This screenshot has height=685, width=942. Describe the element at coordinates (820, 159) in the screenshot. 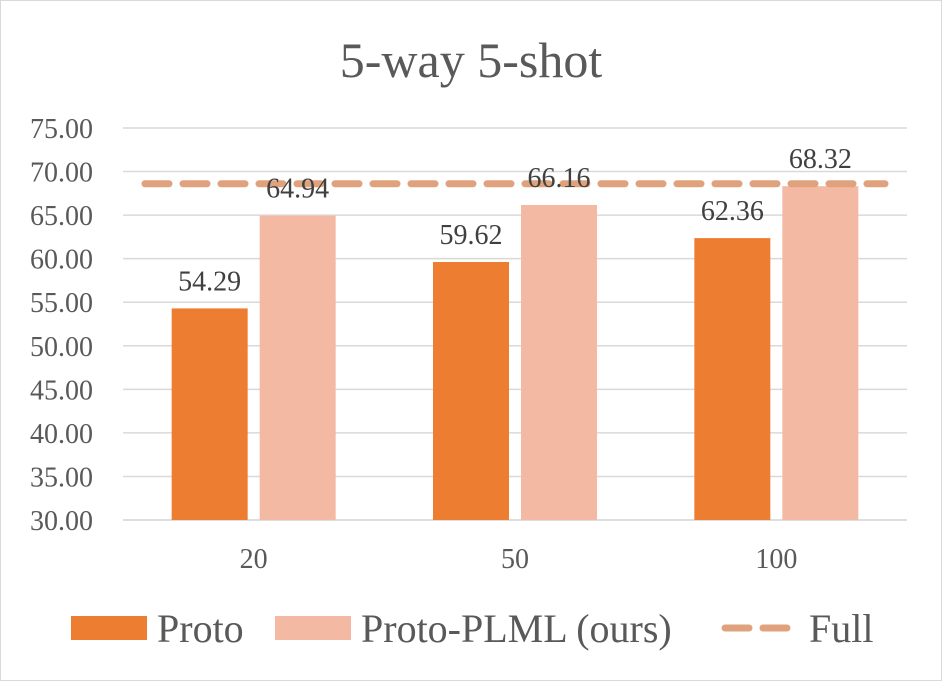

I see `data-label: 68.32` at that location.